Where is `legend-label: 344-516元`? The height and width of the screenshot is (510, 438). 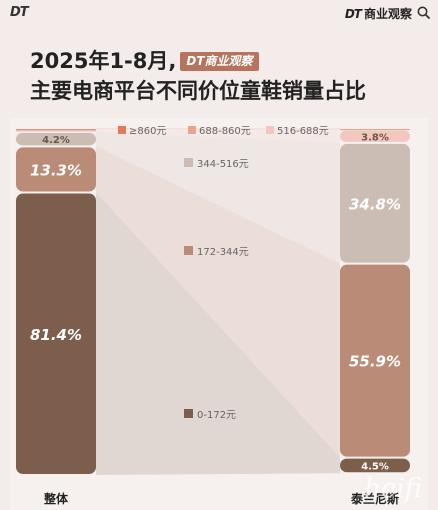
legend-label: 344-516元 is located at coordinates (223, 164).